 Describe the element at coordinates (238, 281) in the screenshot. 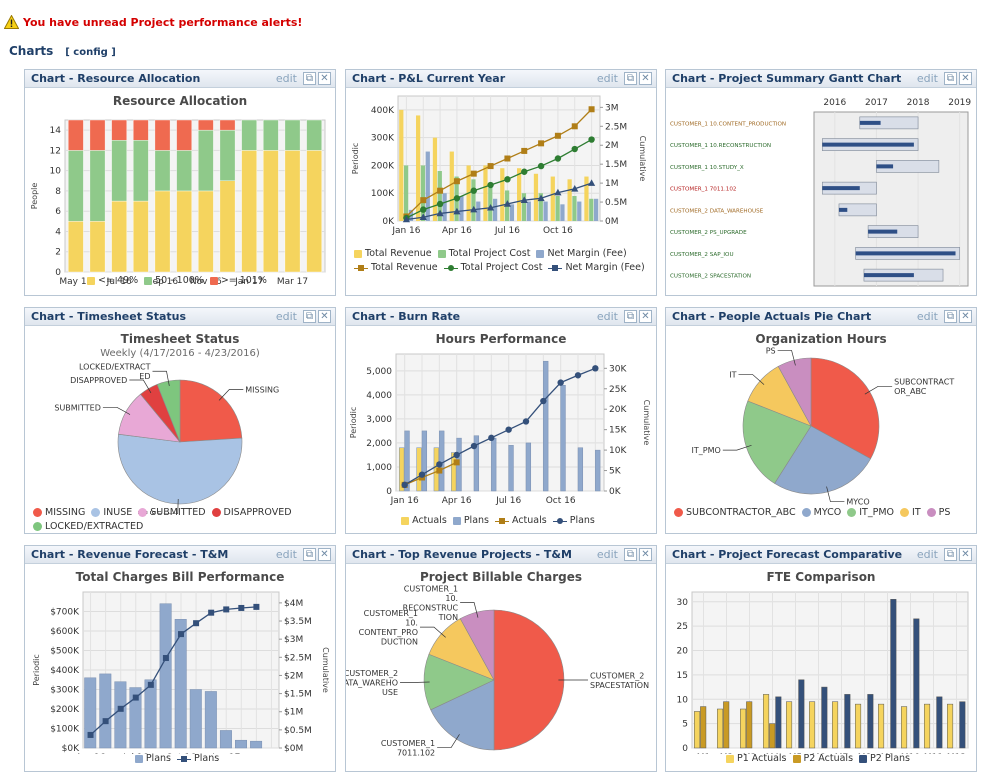

I see `legend-item-101: >= 101%` at that location.